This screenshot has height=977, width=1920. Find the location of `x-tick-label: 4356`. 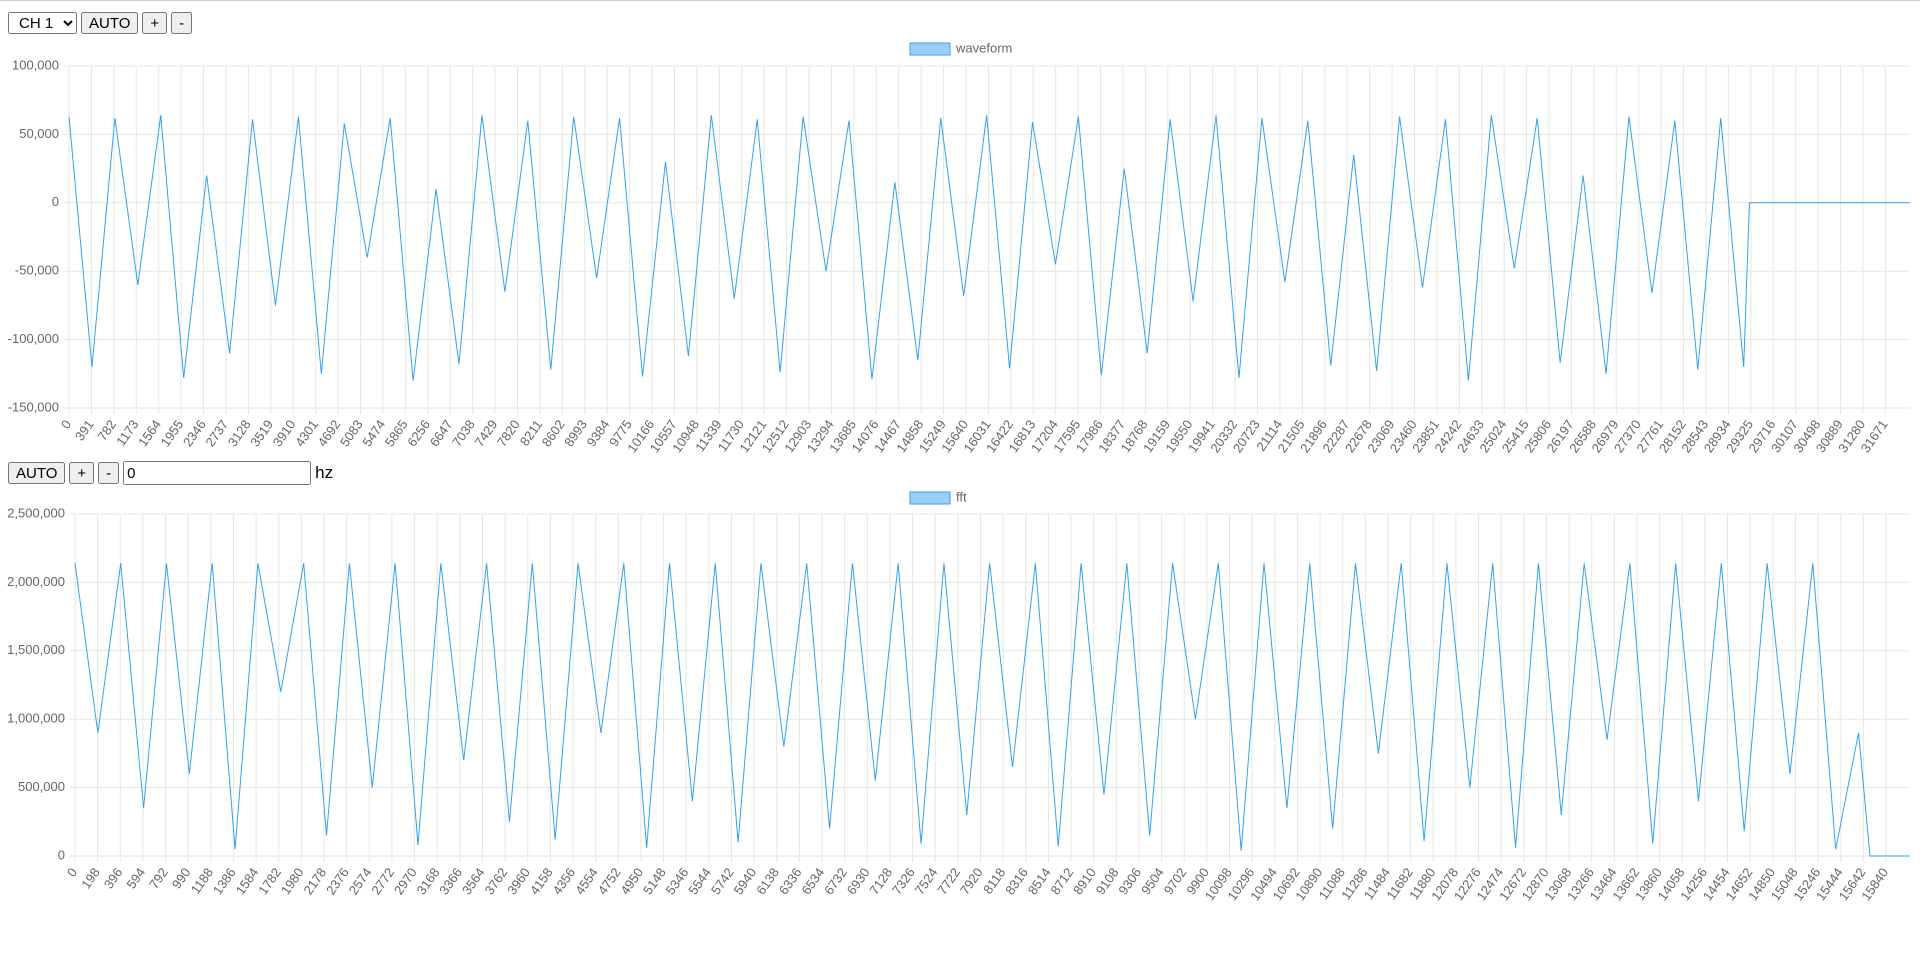

x-tick-label: 4356 is located at coordinates (563, 881).